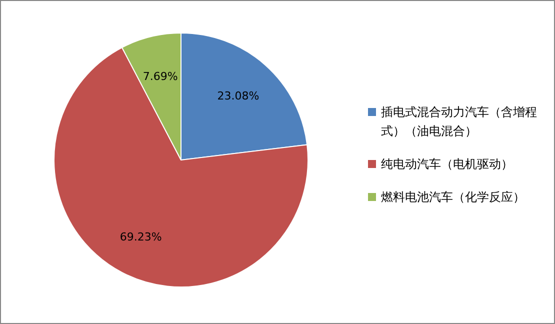 This screenshot has height=324, width=555. Describe the element at coordinates (447, 164) in the screenshot. I see `legend-label: 纯电动汽车（电机驱动）` at that location.